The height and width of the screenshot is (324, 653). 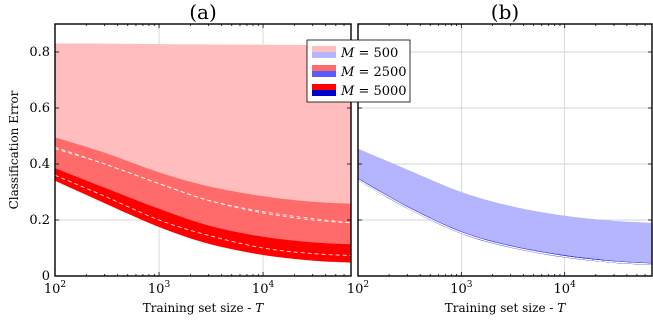 What do you see at coordinates (505, 12) in the screenshot?
I see `panel-title: (b)` at bounding box center [505, 12].